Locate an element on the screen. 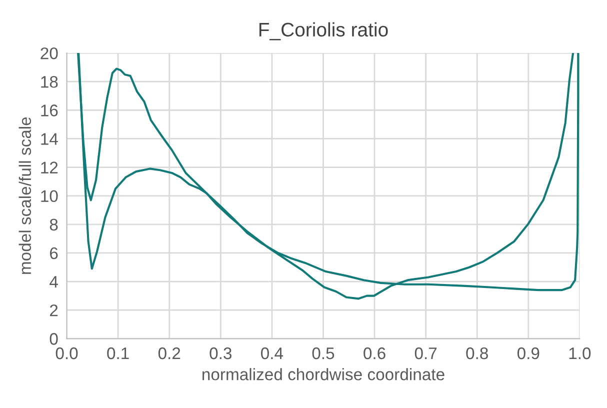  y-tick-label: 6 is located at coordinates (54, 253).